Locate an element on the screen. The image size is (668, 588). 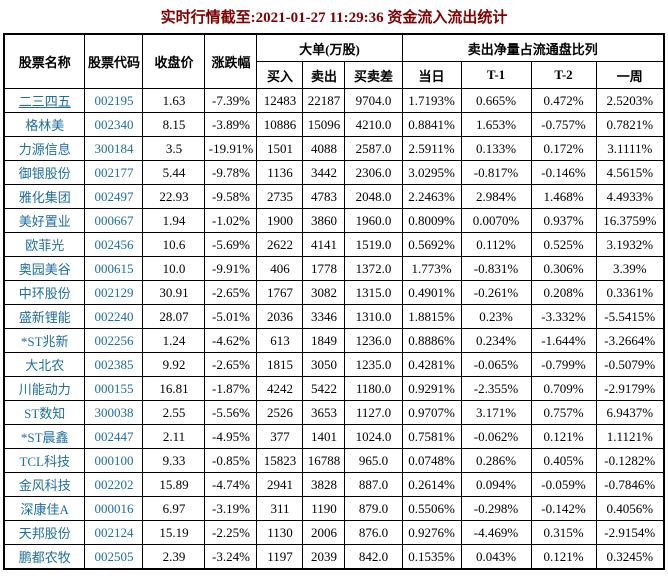
week-ratio-cell: 0.7821% is located at coordinates (630, 124).